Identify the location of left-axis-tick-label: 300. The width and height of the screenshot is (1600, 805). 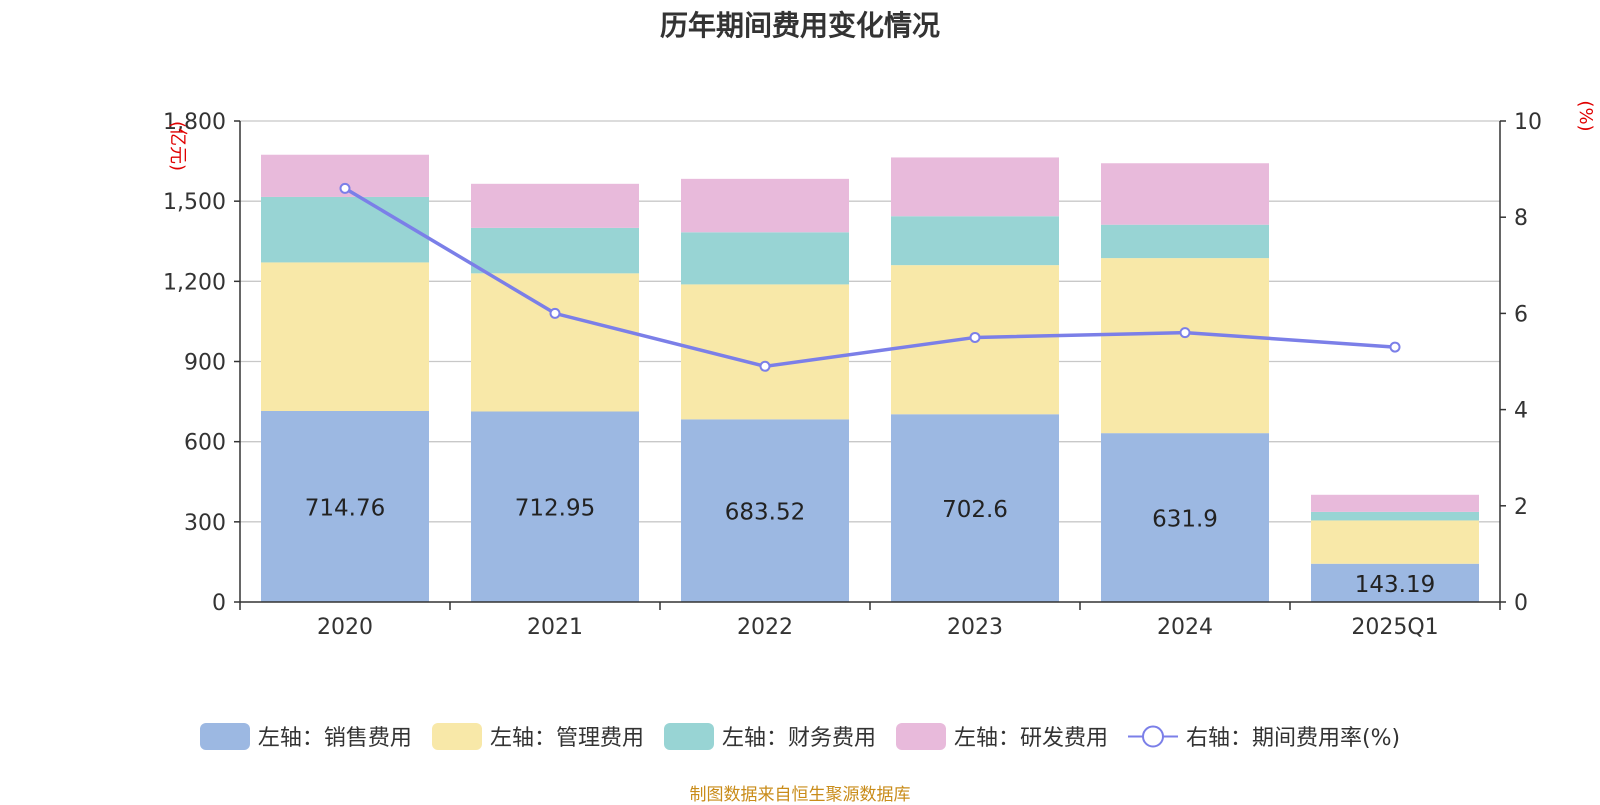
(205, 523).